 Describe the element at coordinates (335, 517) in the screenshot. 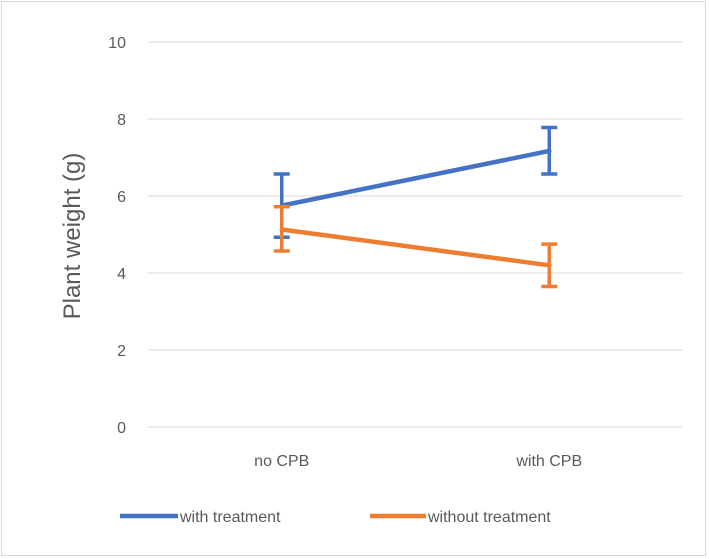

I see `legend: with treatment without treatment` at that location.